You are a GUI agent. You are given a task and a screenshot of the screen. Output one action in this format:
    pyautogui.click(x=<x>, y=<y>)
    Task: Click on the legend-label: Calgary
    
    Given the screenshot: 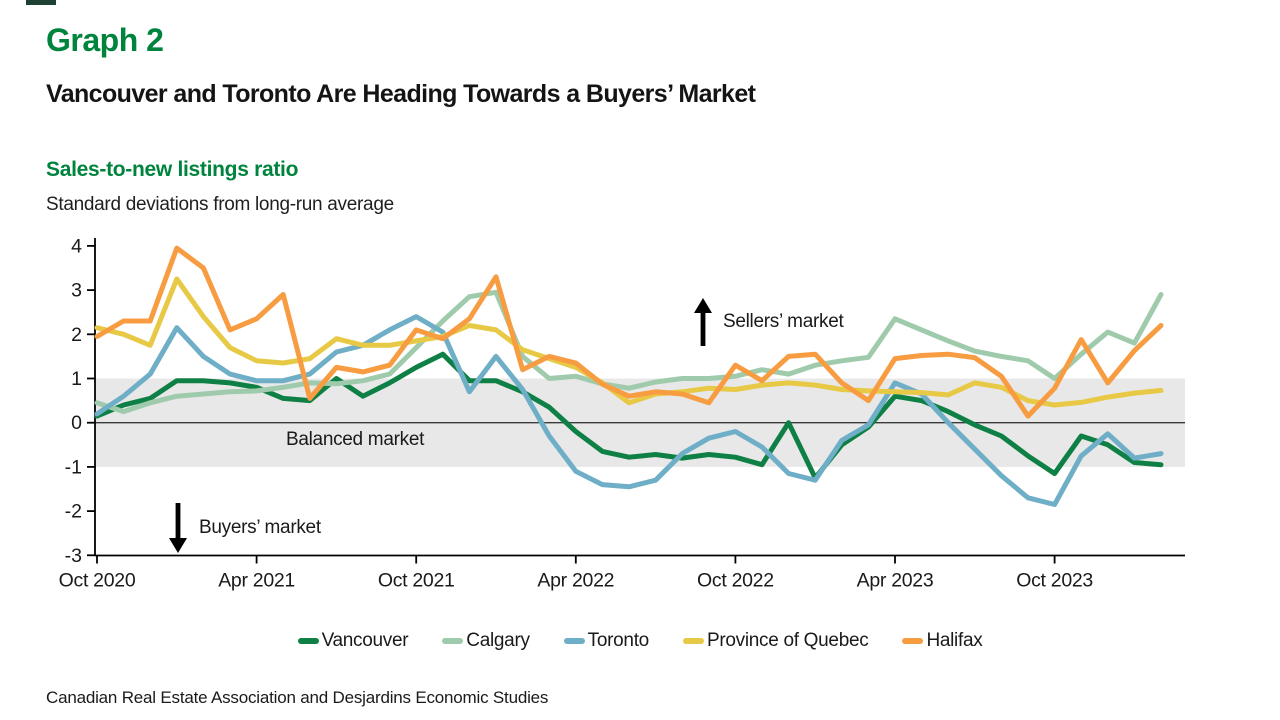 What is the action you would take?
    pyautogui.click(x=498, y=640)
    